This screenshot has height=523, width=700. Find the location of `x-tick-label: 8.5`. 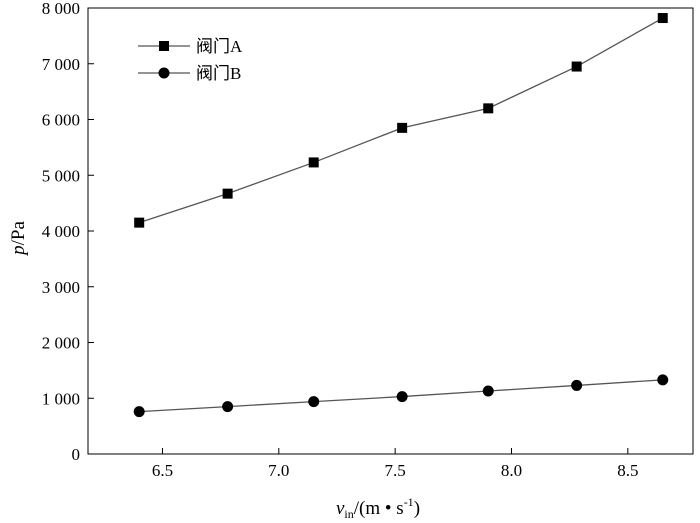

x-tick-label: 8.5 is located at coordinates (627, 470).